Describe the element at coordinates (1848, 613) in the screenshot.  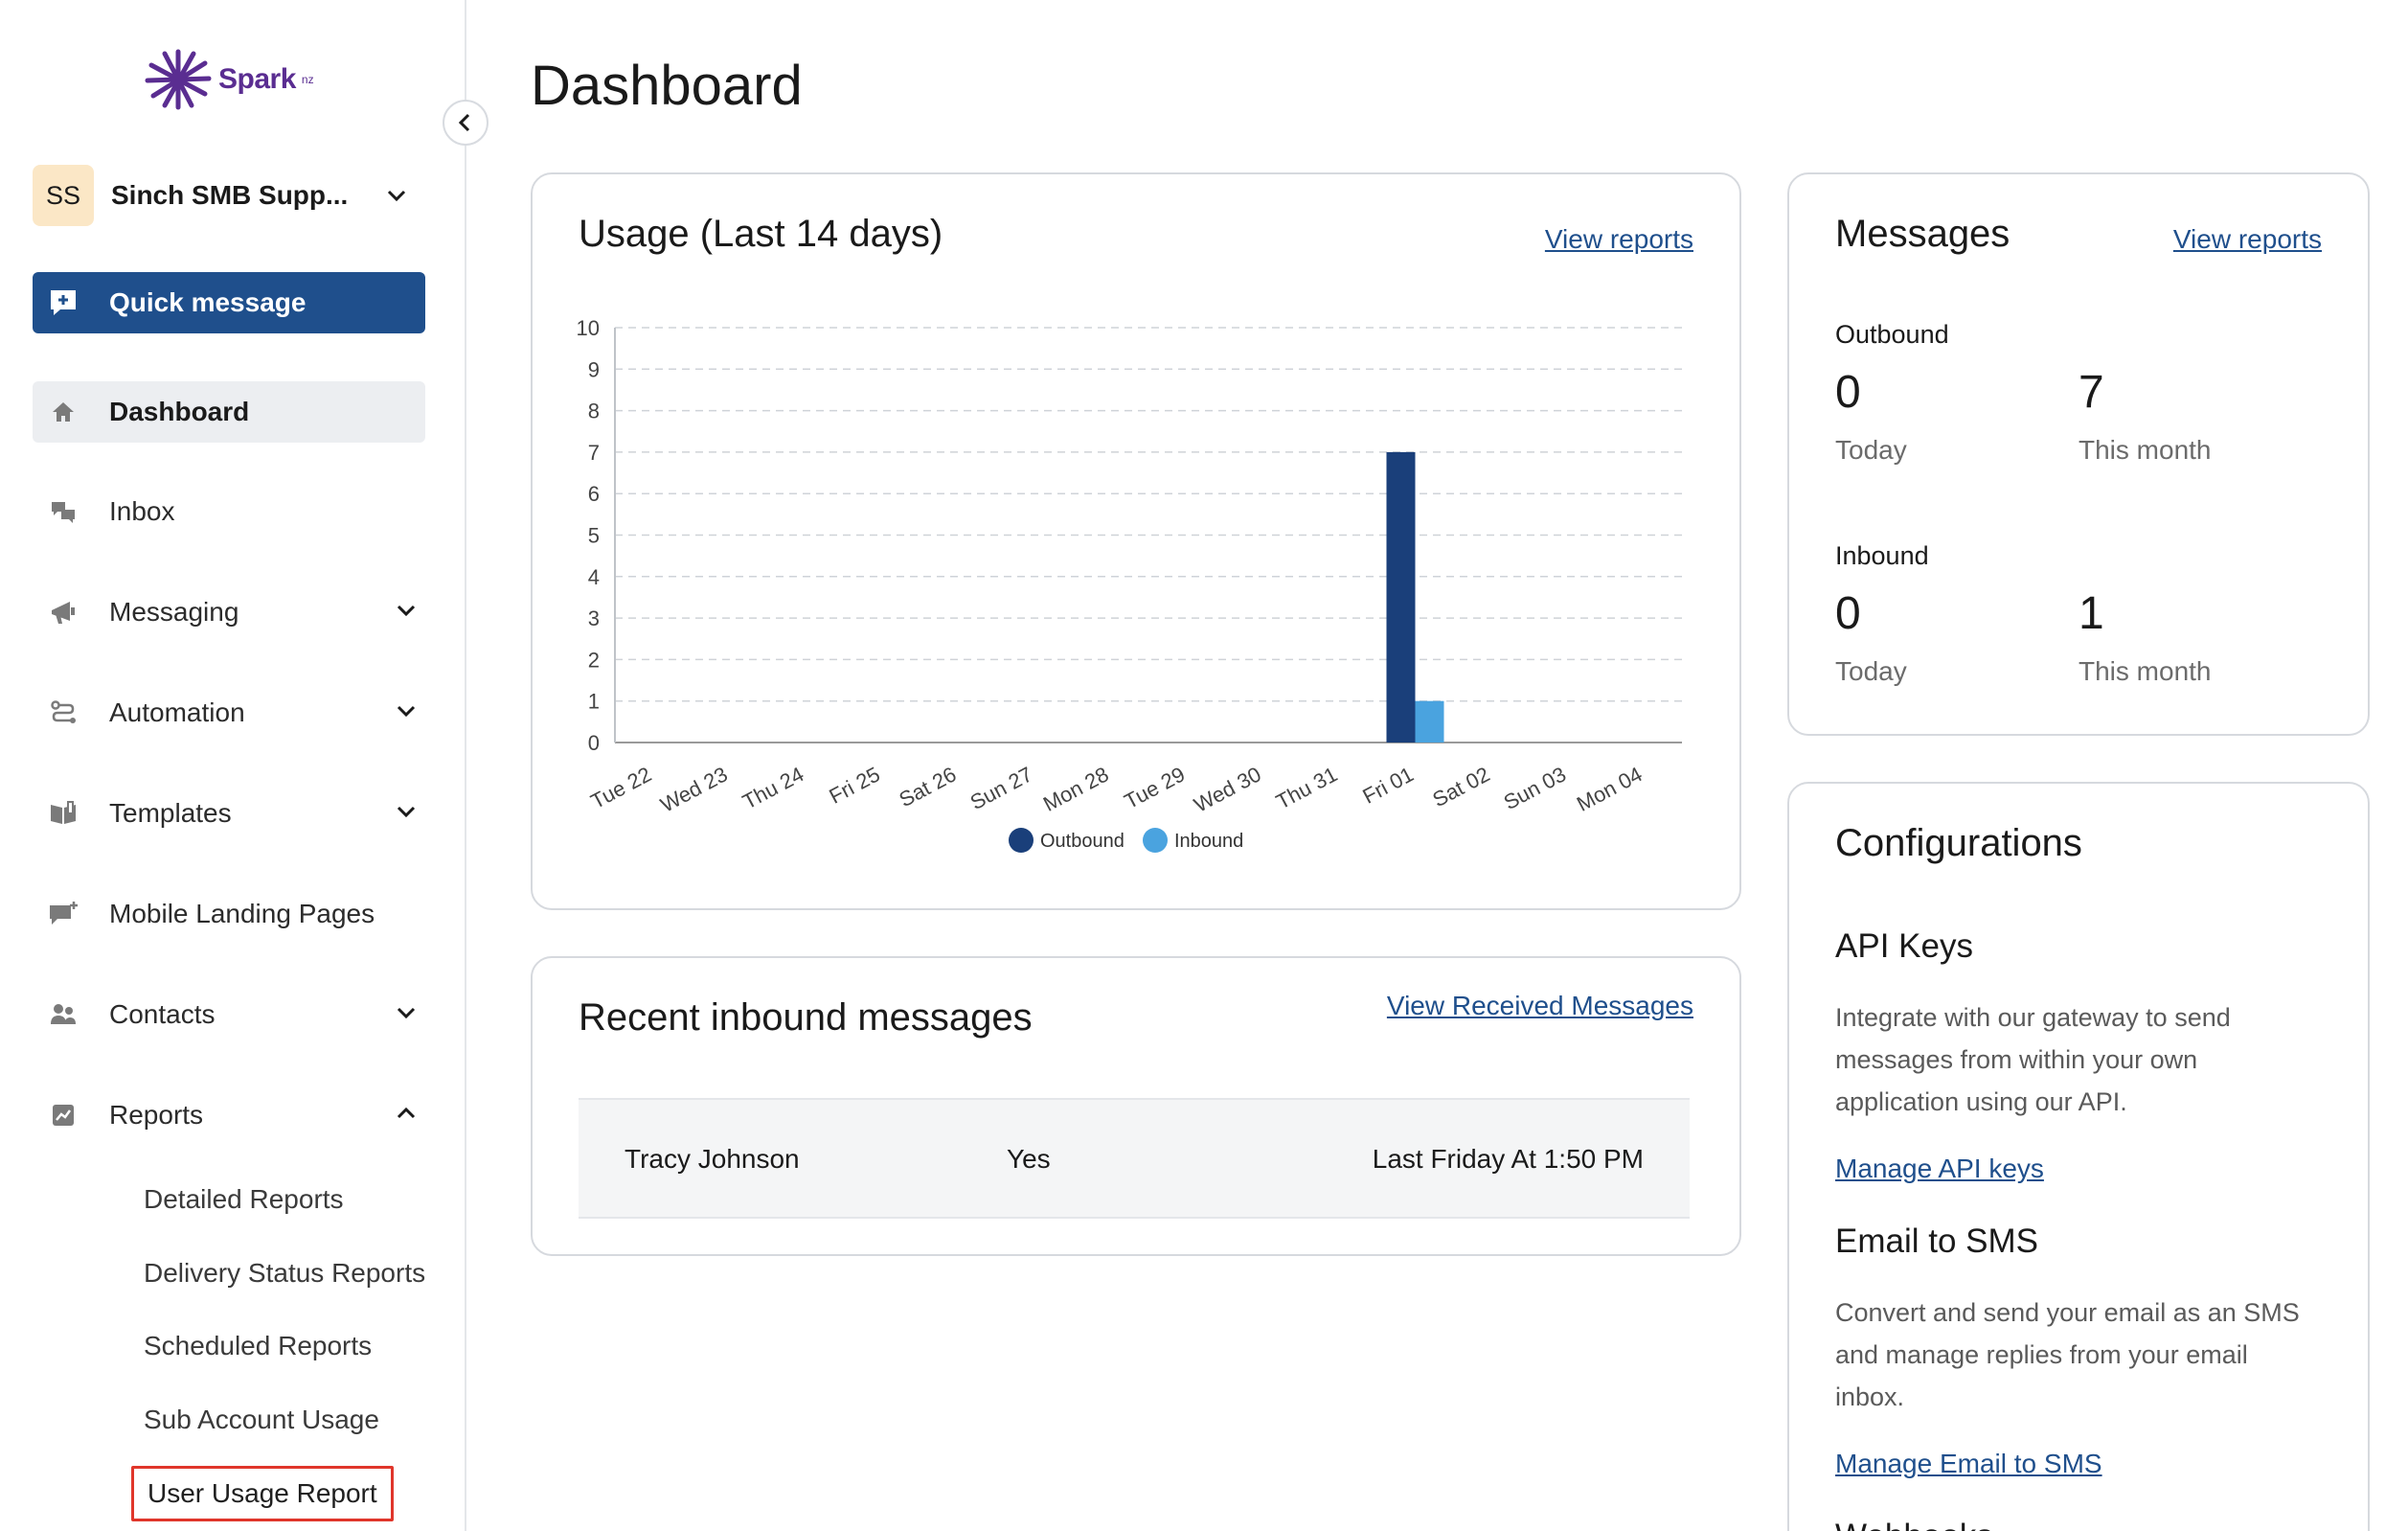
I see `inbound-today-count: 0` at that location.